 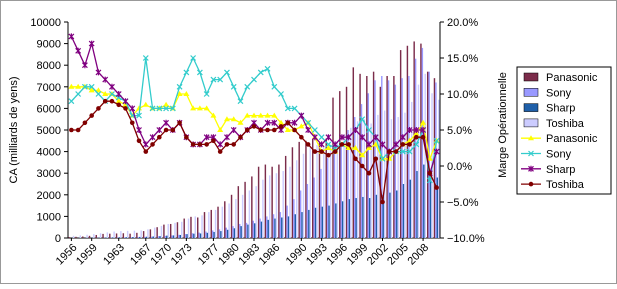 I want to click on y-tick-label: 6000, so click(x=49, y=109).